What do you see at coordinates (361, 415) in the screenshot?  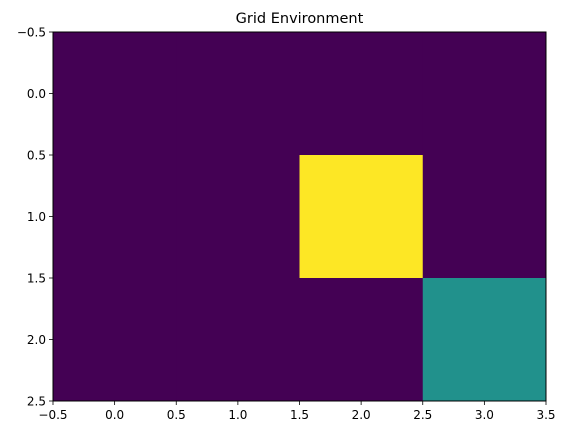 I see `x-tick-label: 2.0` at bounding box center [361, 415].